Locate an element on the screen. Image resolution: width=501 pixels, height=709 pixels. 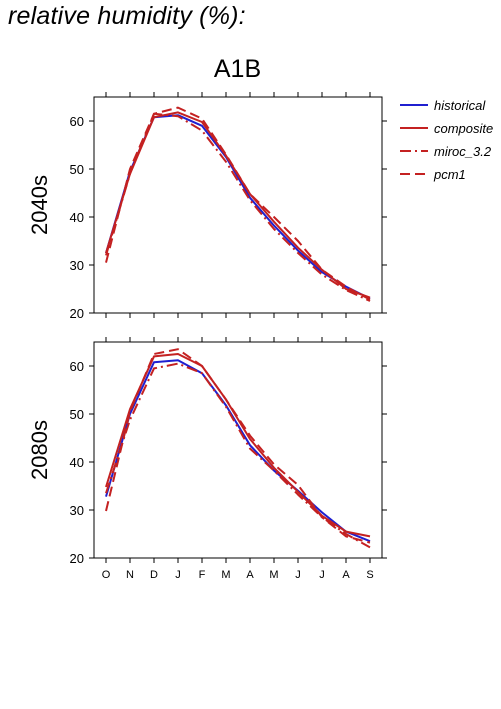
series-line-composite is located at coordinates (238, 205).